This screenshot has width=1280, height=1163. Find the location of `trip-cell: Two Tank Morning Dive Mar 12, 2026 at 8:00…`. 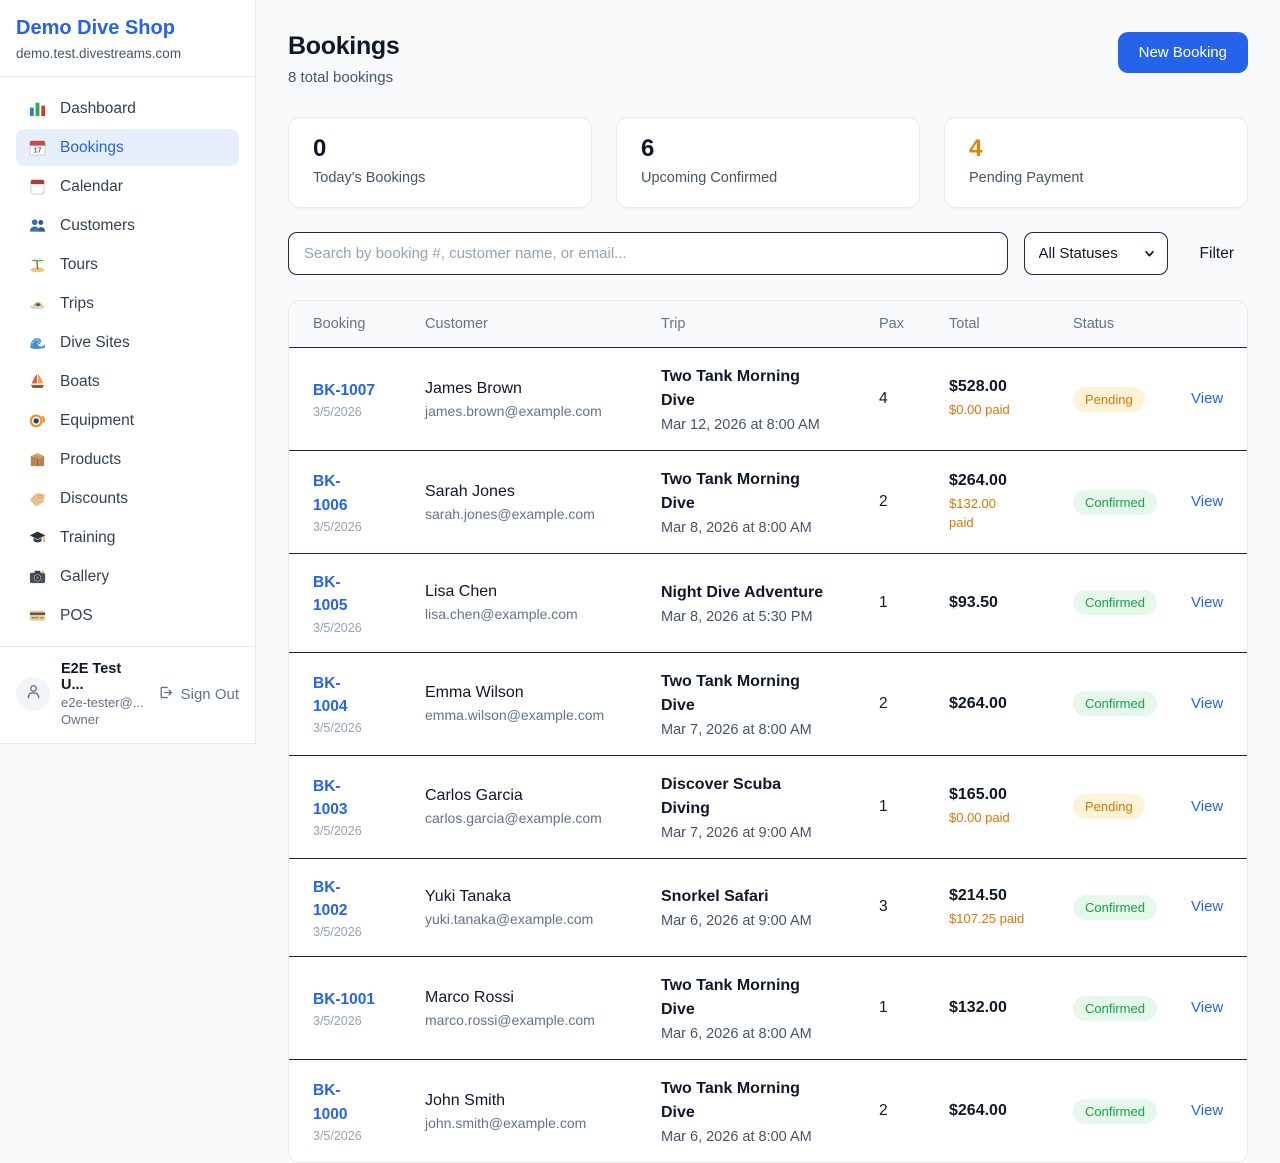

trip-cell: Two Tank Morning Dive Mar 12, 2026 at 8:00… is located at coordinates (758, 399).